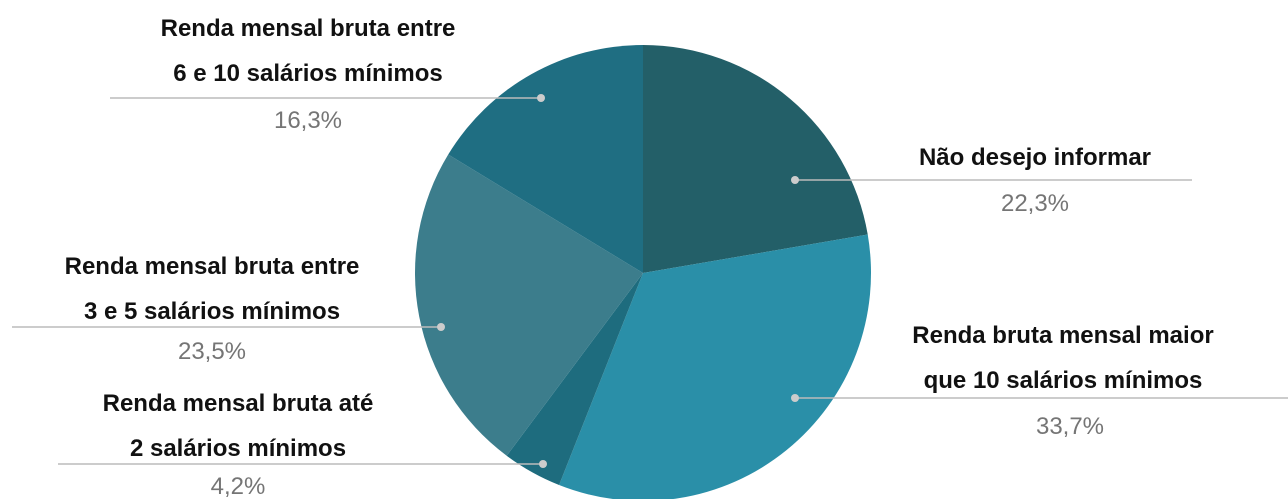 This screenshot has height=499, width=1288. Describe the element at coordinates (1035, 157) in the screenshot. I see `slice-label: Não desejo informar` at that location.